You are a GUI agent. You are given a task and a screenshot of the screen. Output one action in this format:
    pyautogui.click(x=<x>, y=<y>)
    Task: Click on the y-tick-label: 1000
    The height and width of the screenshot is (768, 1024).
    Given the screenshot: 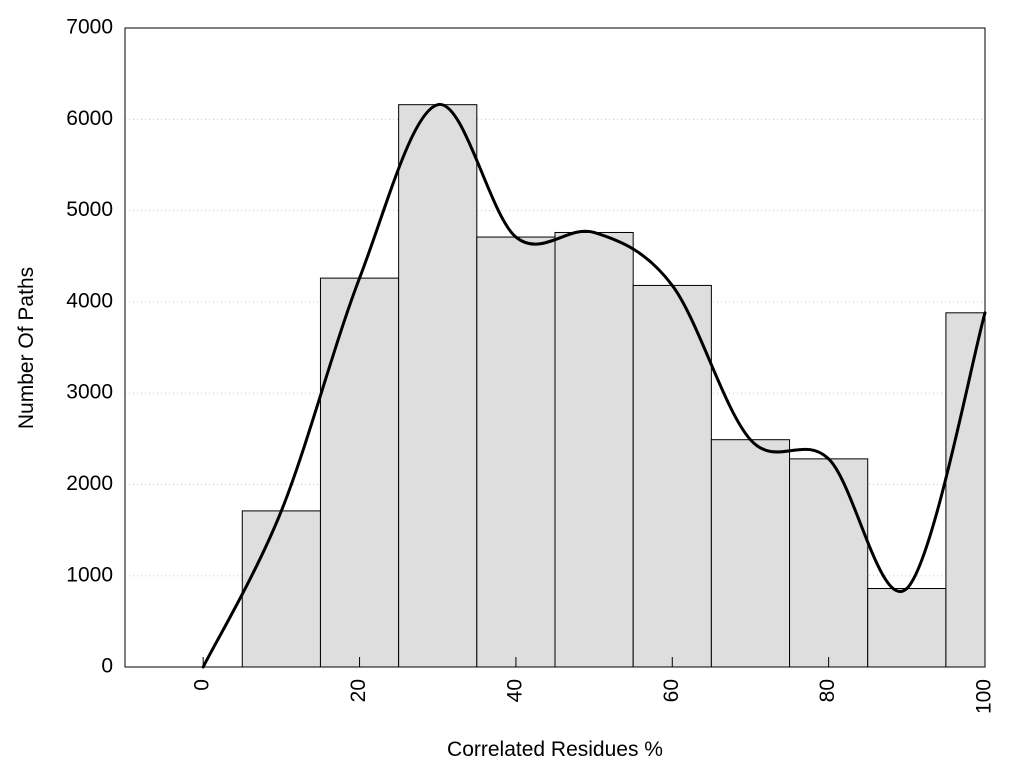 What is the action you would take?
    pyautogui.click(x=89, y=574)
    